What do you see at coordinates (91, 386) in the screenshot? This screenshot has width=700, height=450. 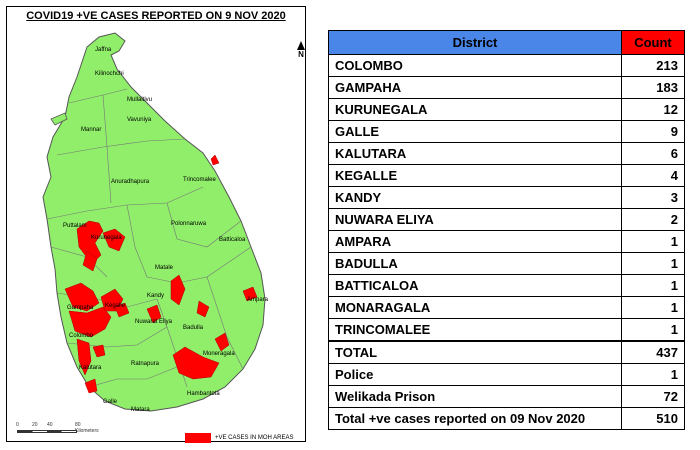 I see `case-area-galle` at bounding box center [91, 386].